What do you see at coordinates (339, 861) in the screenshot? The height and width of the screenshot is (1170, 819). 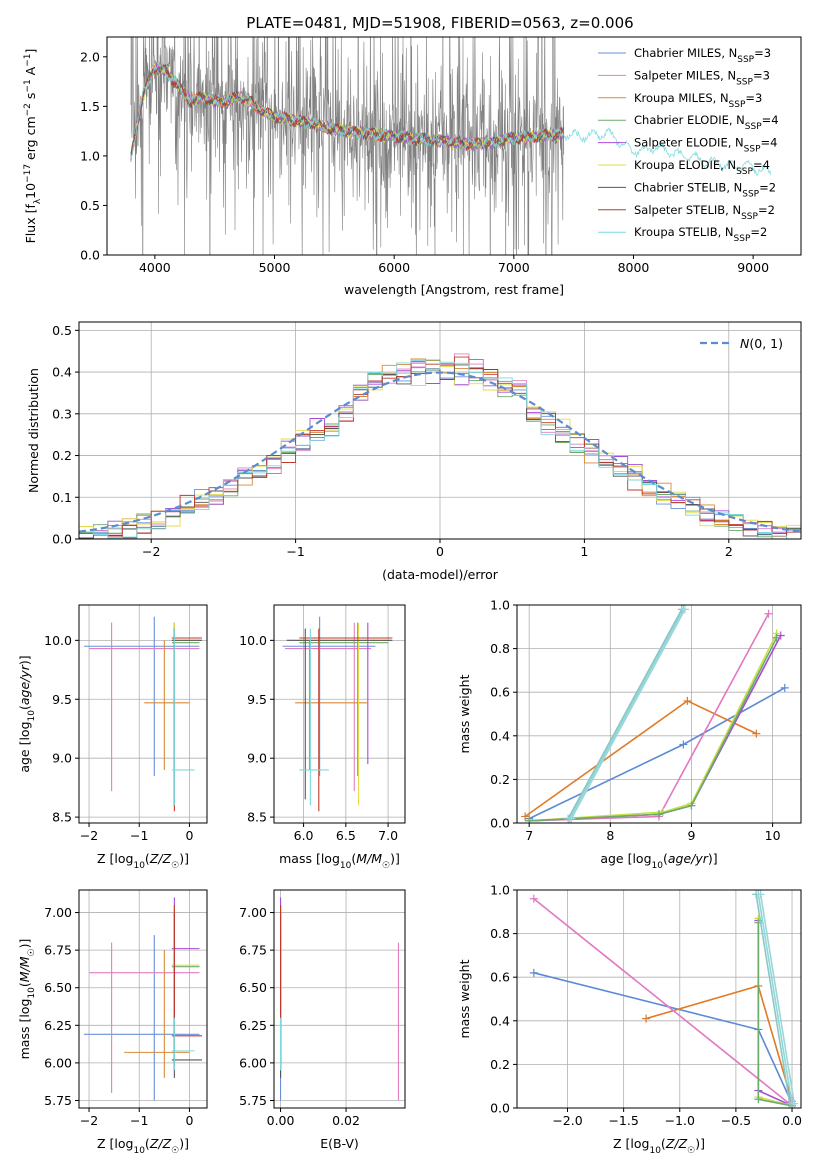 I see `age-vs-mass-xlabel: mass [log10(M/M☉)]` at bounding box center [339, 861].